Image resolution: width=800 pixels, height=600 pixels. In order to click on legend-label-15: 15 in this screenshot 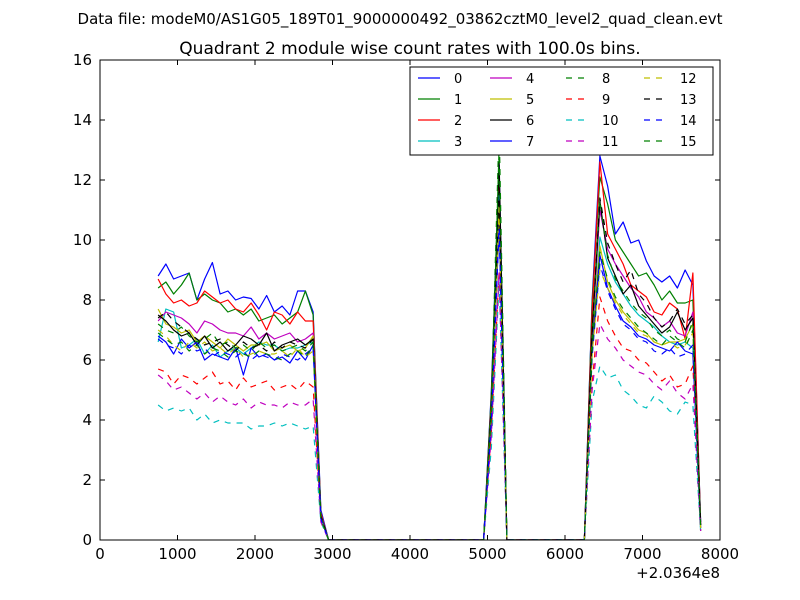, I will do `click(688, 142)`.